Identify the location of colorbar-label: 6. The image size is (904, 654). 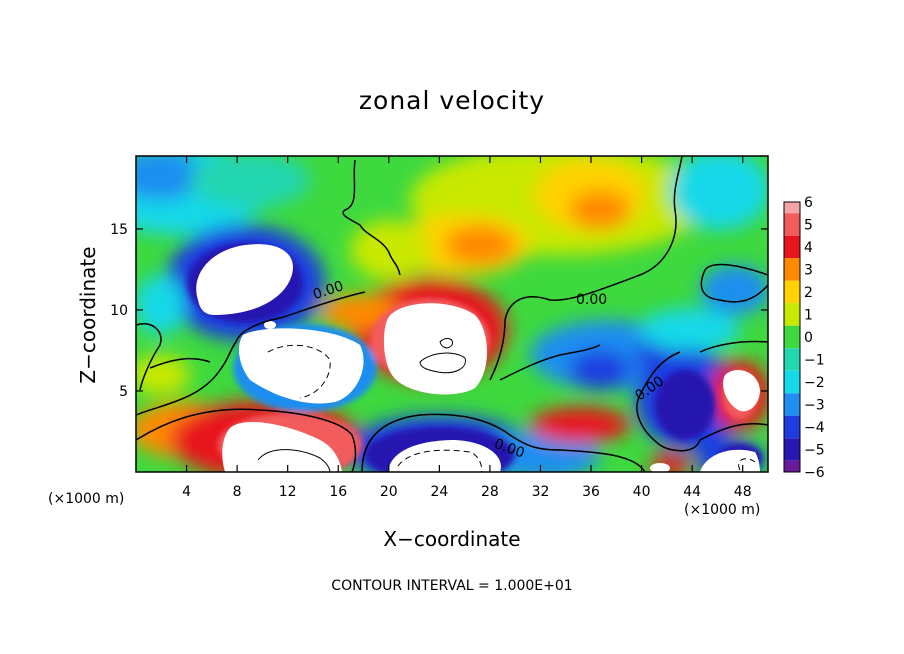
(808, 203).